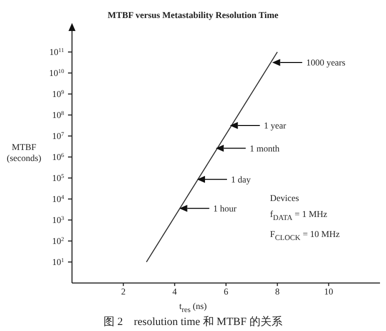 Image resolution: width=386 pixels, height=331 pixels. Describe the element at coordinates (326, 63) in the screenshot. I see `annotation: 1000 years` at that location.